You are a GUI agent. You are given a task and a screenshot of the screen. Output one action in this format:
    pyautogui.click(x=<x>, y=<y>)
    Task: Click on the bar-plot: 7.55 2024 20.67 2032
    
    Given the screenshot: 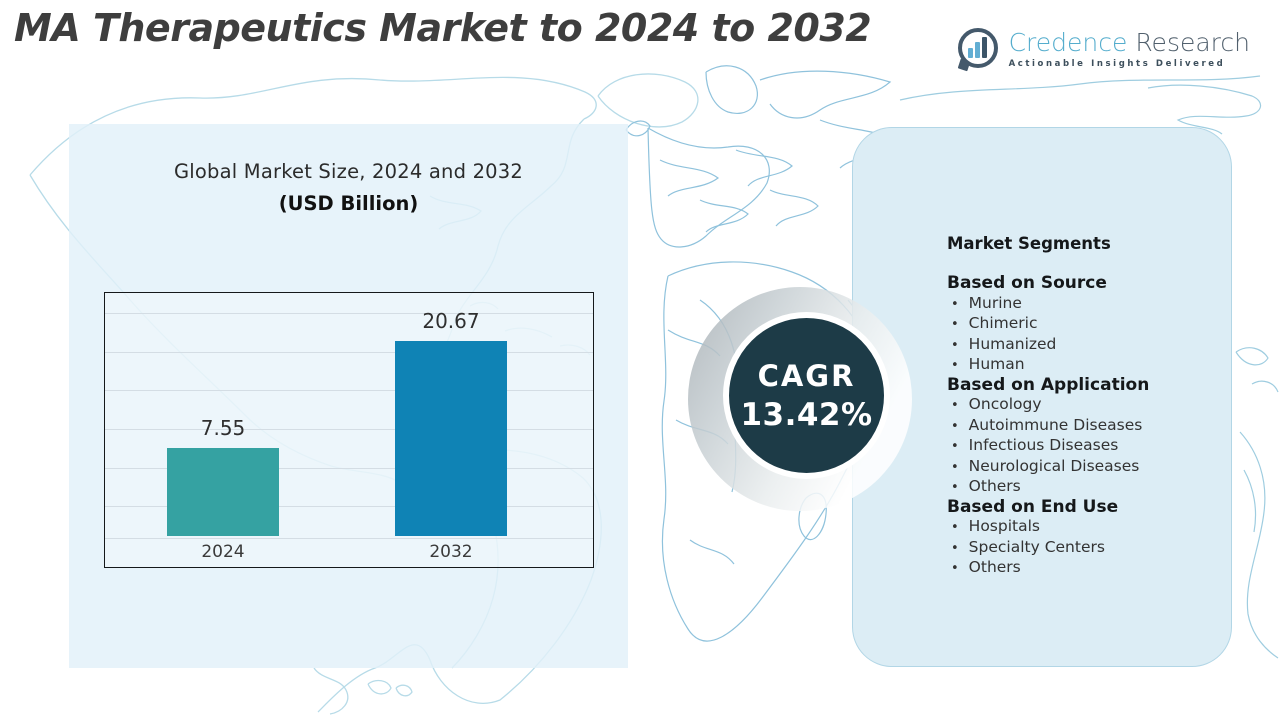 What is the action you would take?
    pyautogui.click(x=349, y=430)
    